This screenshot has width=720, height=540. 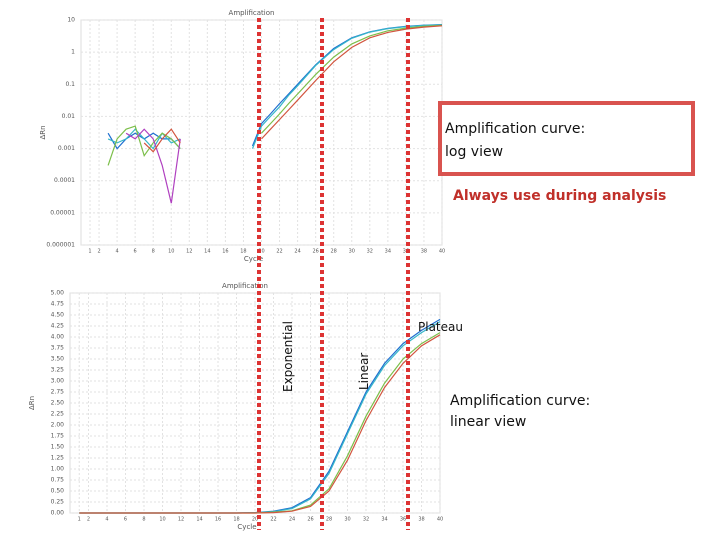 I want to click on y-tick-label: 2.50, so click(x=58, y=403).